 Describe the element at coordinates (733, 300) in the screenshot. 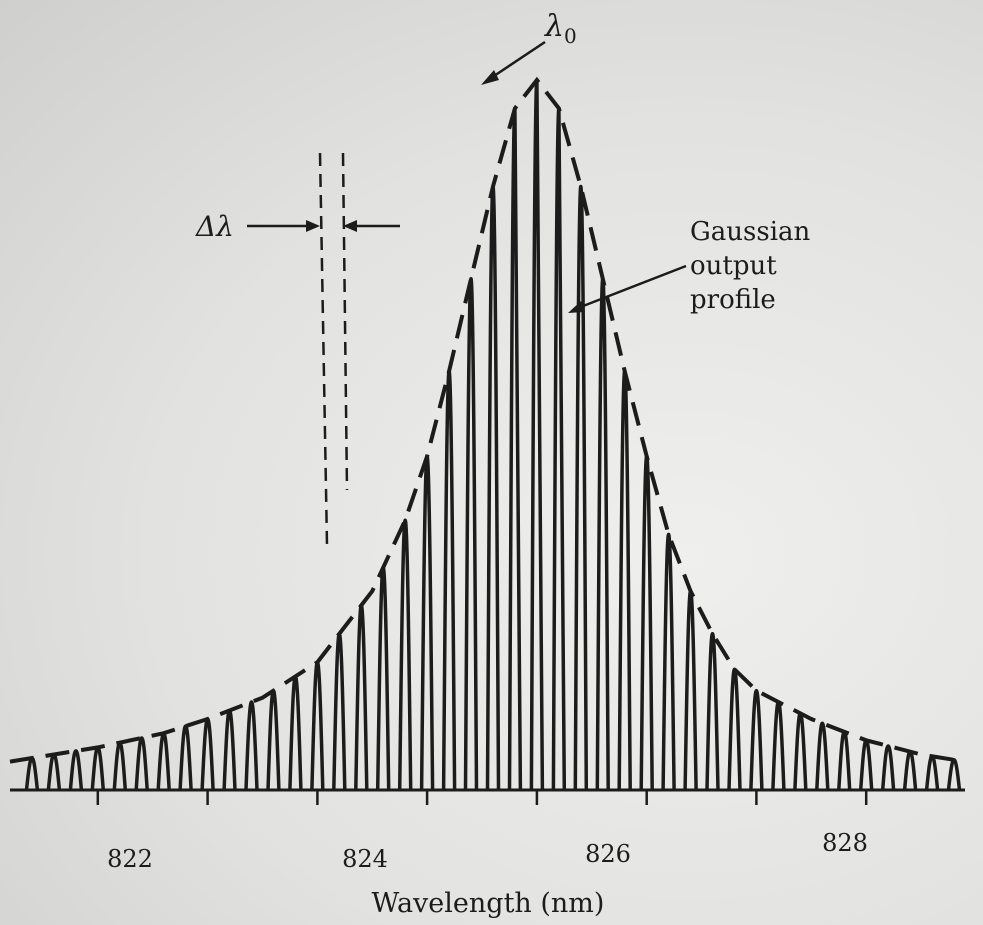

I see `gaussian-label-line3: profile` at that location.